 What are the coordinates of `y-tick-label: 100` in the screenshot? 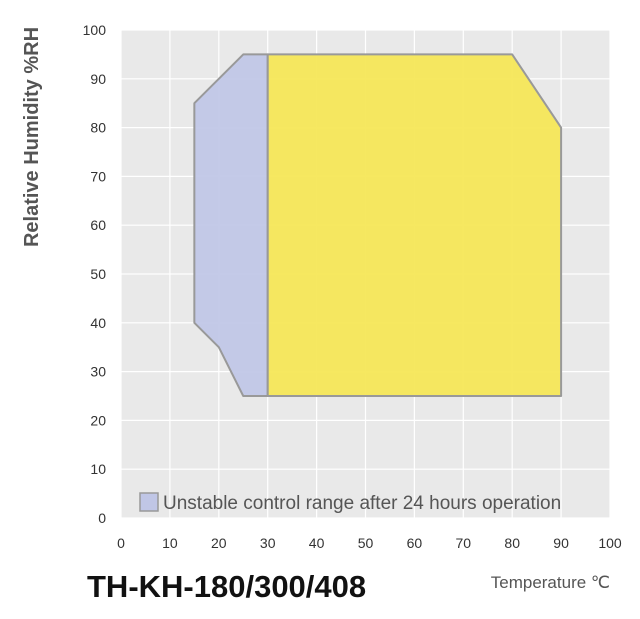 It's located at (95, 30).